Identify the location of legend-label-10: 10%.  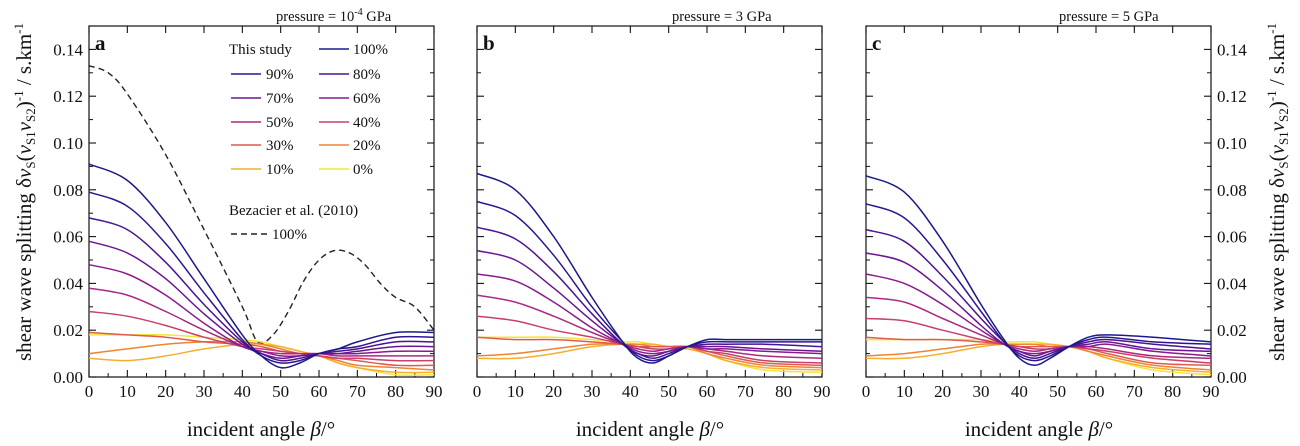
(280, 170).